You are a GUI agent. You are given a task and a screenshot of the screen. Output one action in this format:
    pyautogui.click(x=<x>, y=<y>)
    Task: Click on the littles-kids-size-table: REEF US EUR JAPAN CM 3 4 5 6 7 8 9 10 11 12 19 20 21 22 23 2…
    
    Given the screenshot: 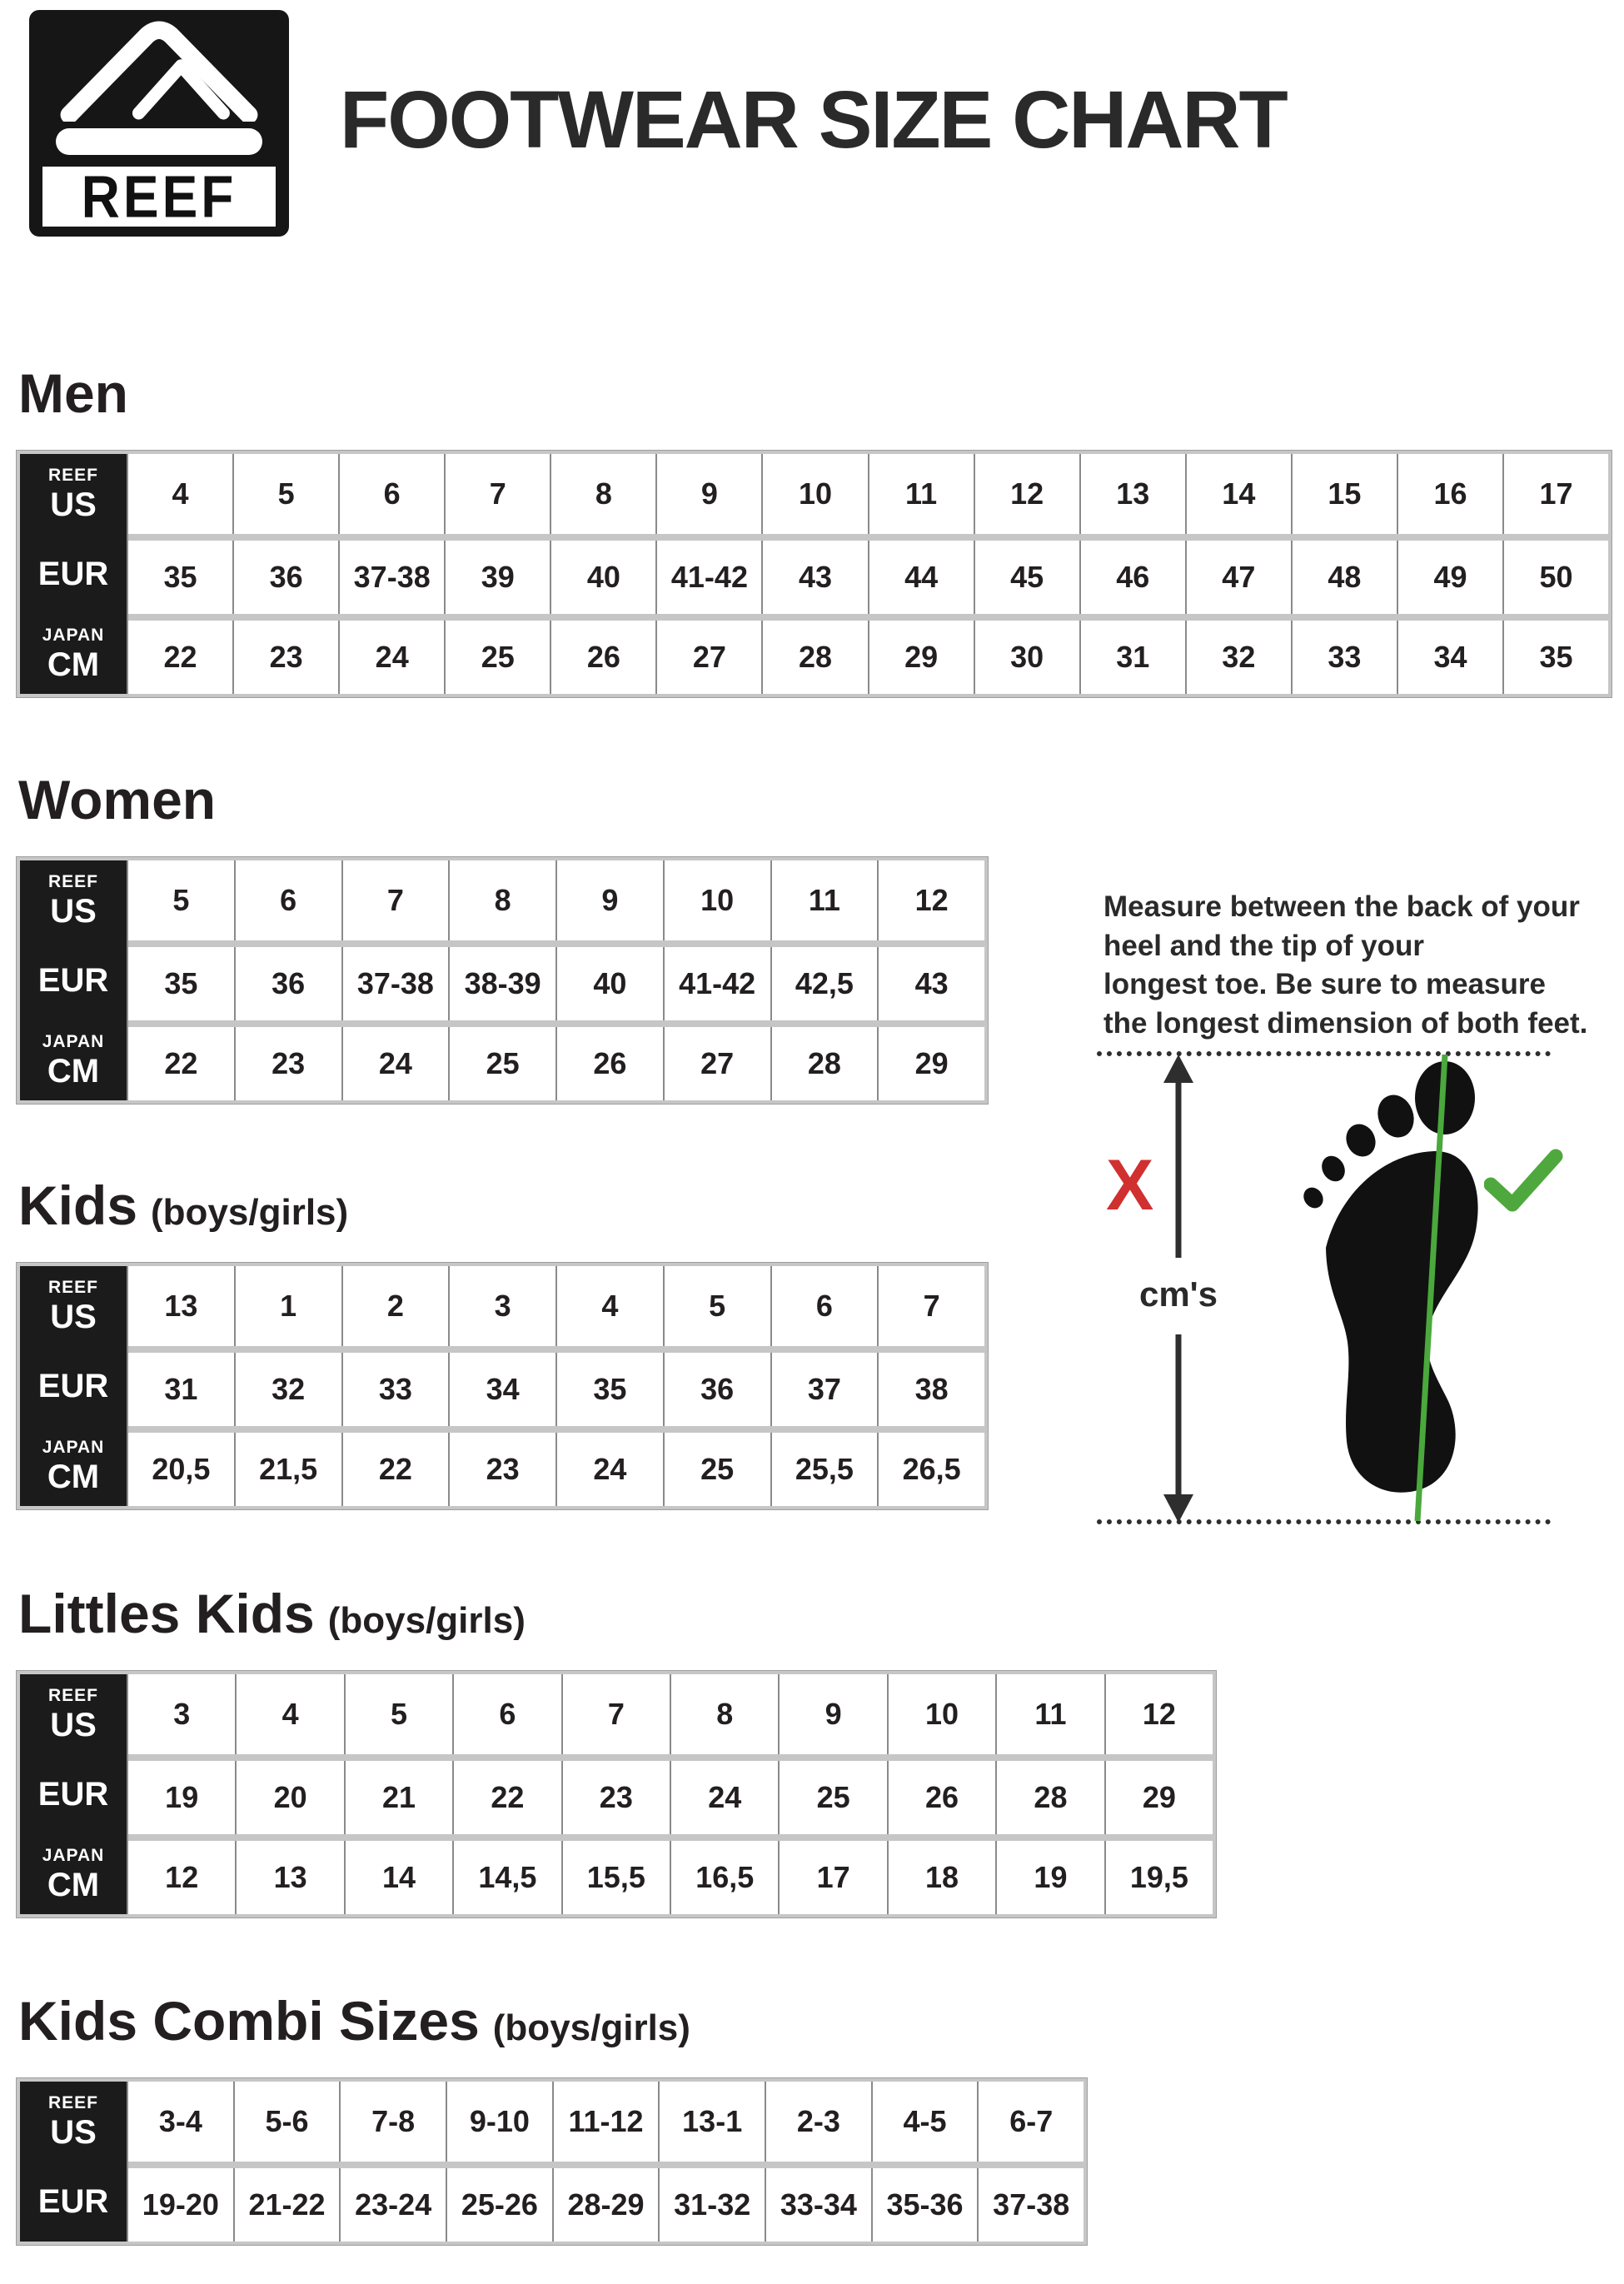 What is the action you would take?
    pyautogui.click(x=616, y=1794)
    